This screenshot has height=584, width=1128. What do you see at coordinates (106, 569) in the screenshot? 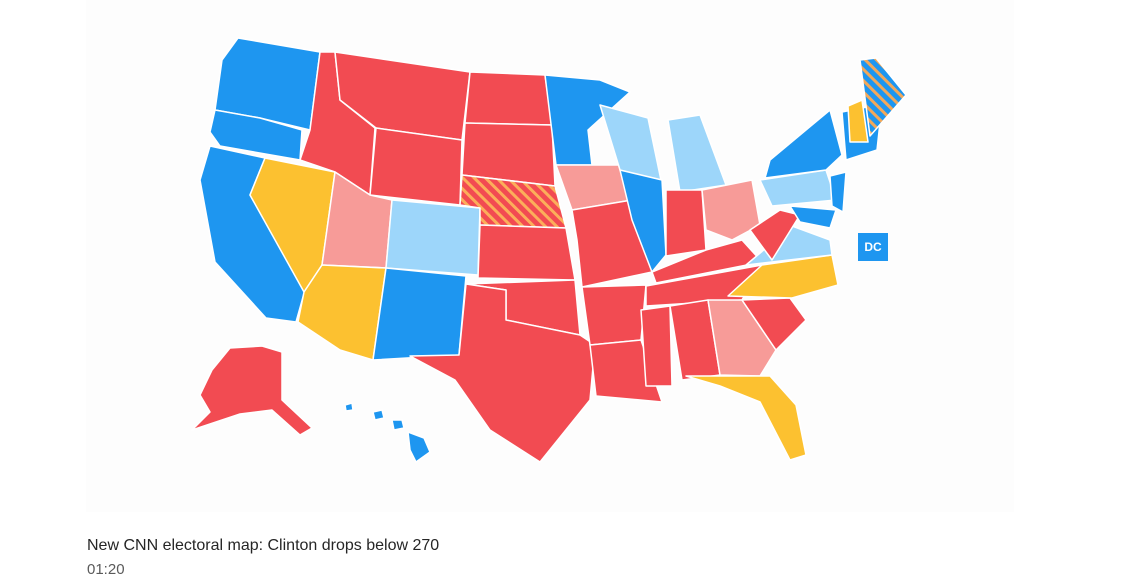
I see `video-duration: 01:20` at bounding box center [106, 569].